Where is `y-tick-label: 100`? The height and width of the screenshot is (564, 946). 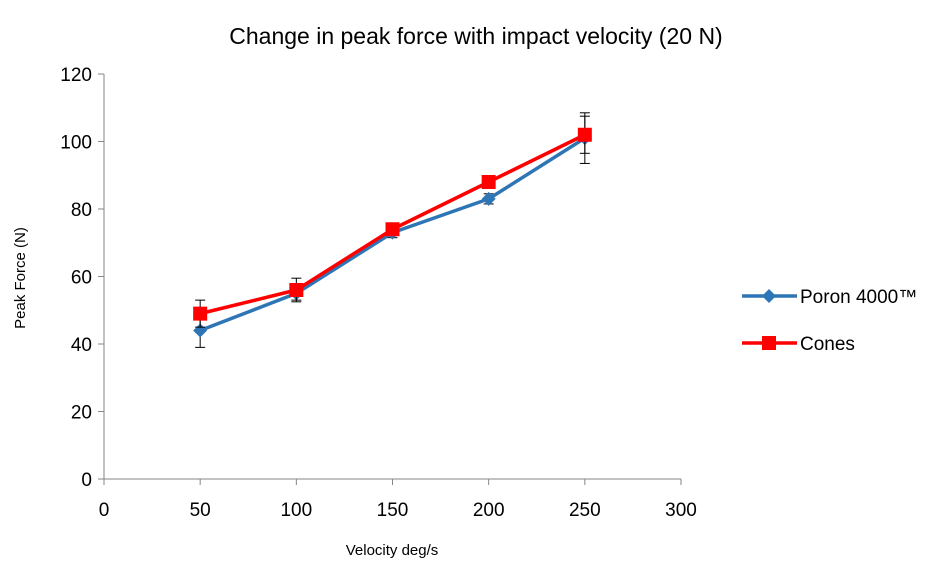
y-tick-label: 100 is located at coordinates (76, 143).